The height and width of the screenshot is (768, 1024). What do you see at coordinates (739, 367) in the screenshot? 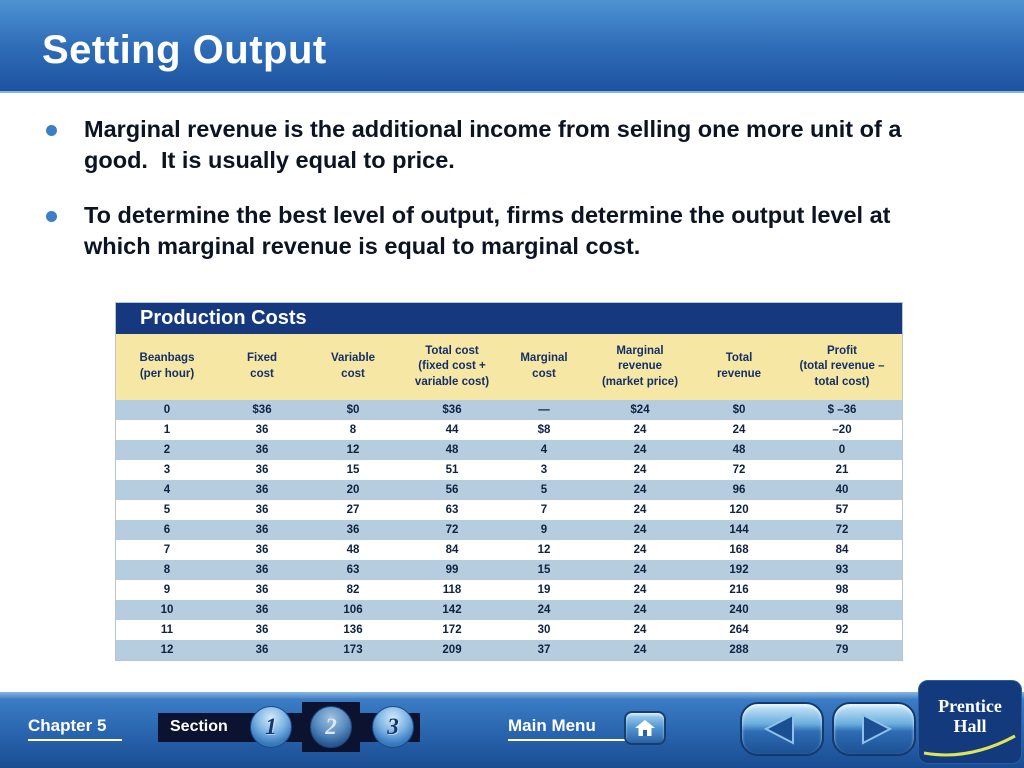
I see `column-header: Total revenue` at bounding box center [739, 367].